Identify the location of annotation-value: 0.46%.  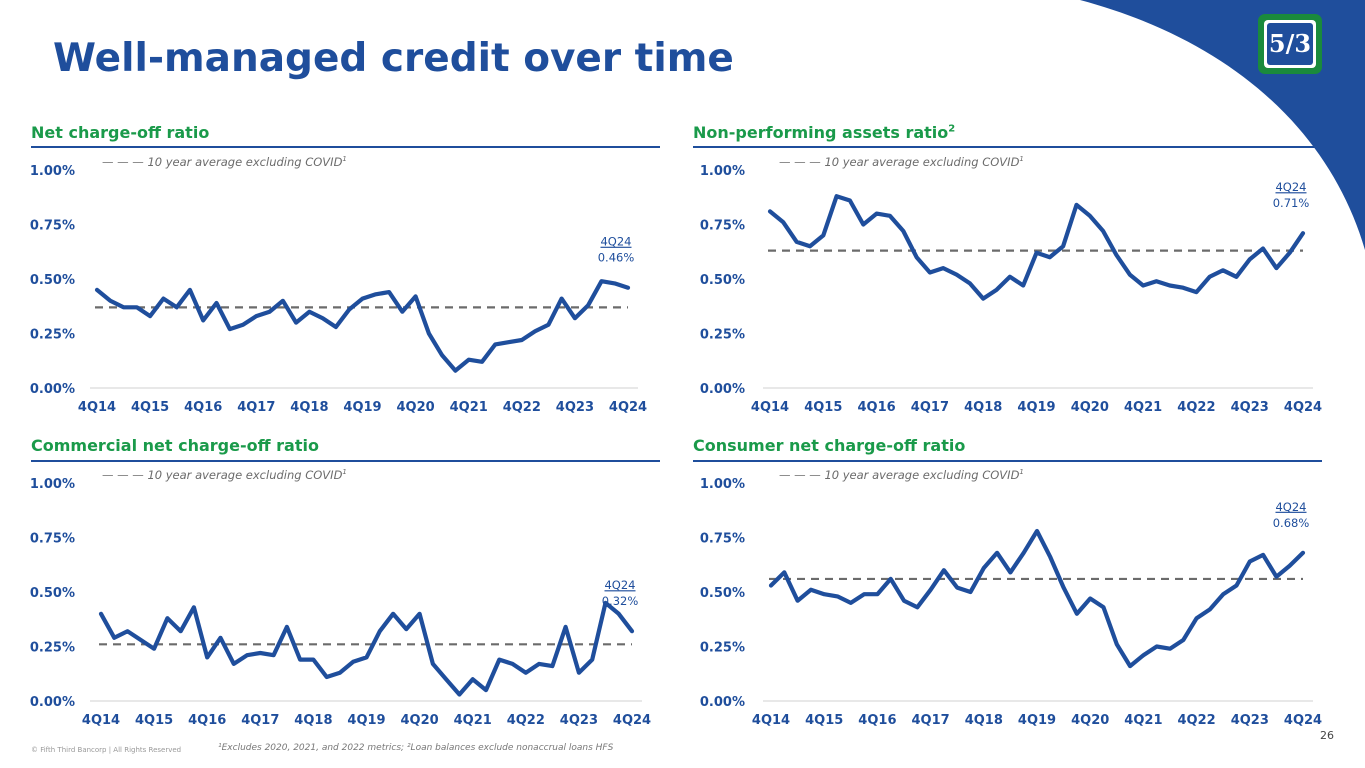
(616, 258).